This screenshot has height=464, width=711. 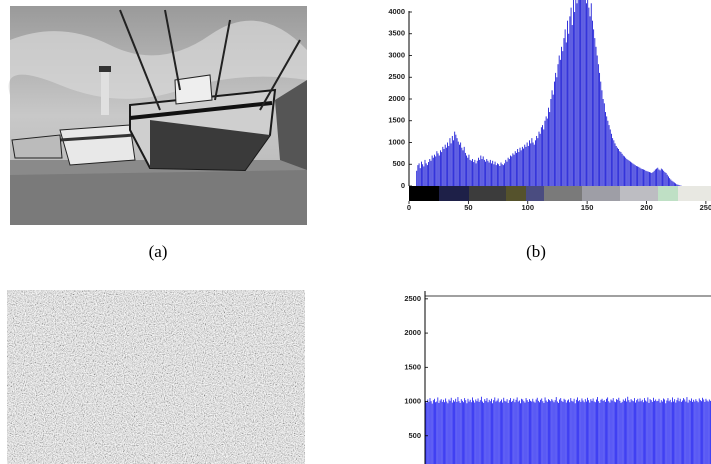 What do you see at coordinates (396, 54) in the screenshot?
I see `y-tick-label: 3000` at bounding box center [396, 54].